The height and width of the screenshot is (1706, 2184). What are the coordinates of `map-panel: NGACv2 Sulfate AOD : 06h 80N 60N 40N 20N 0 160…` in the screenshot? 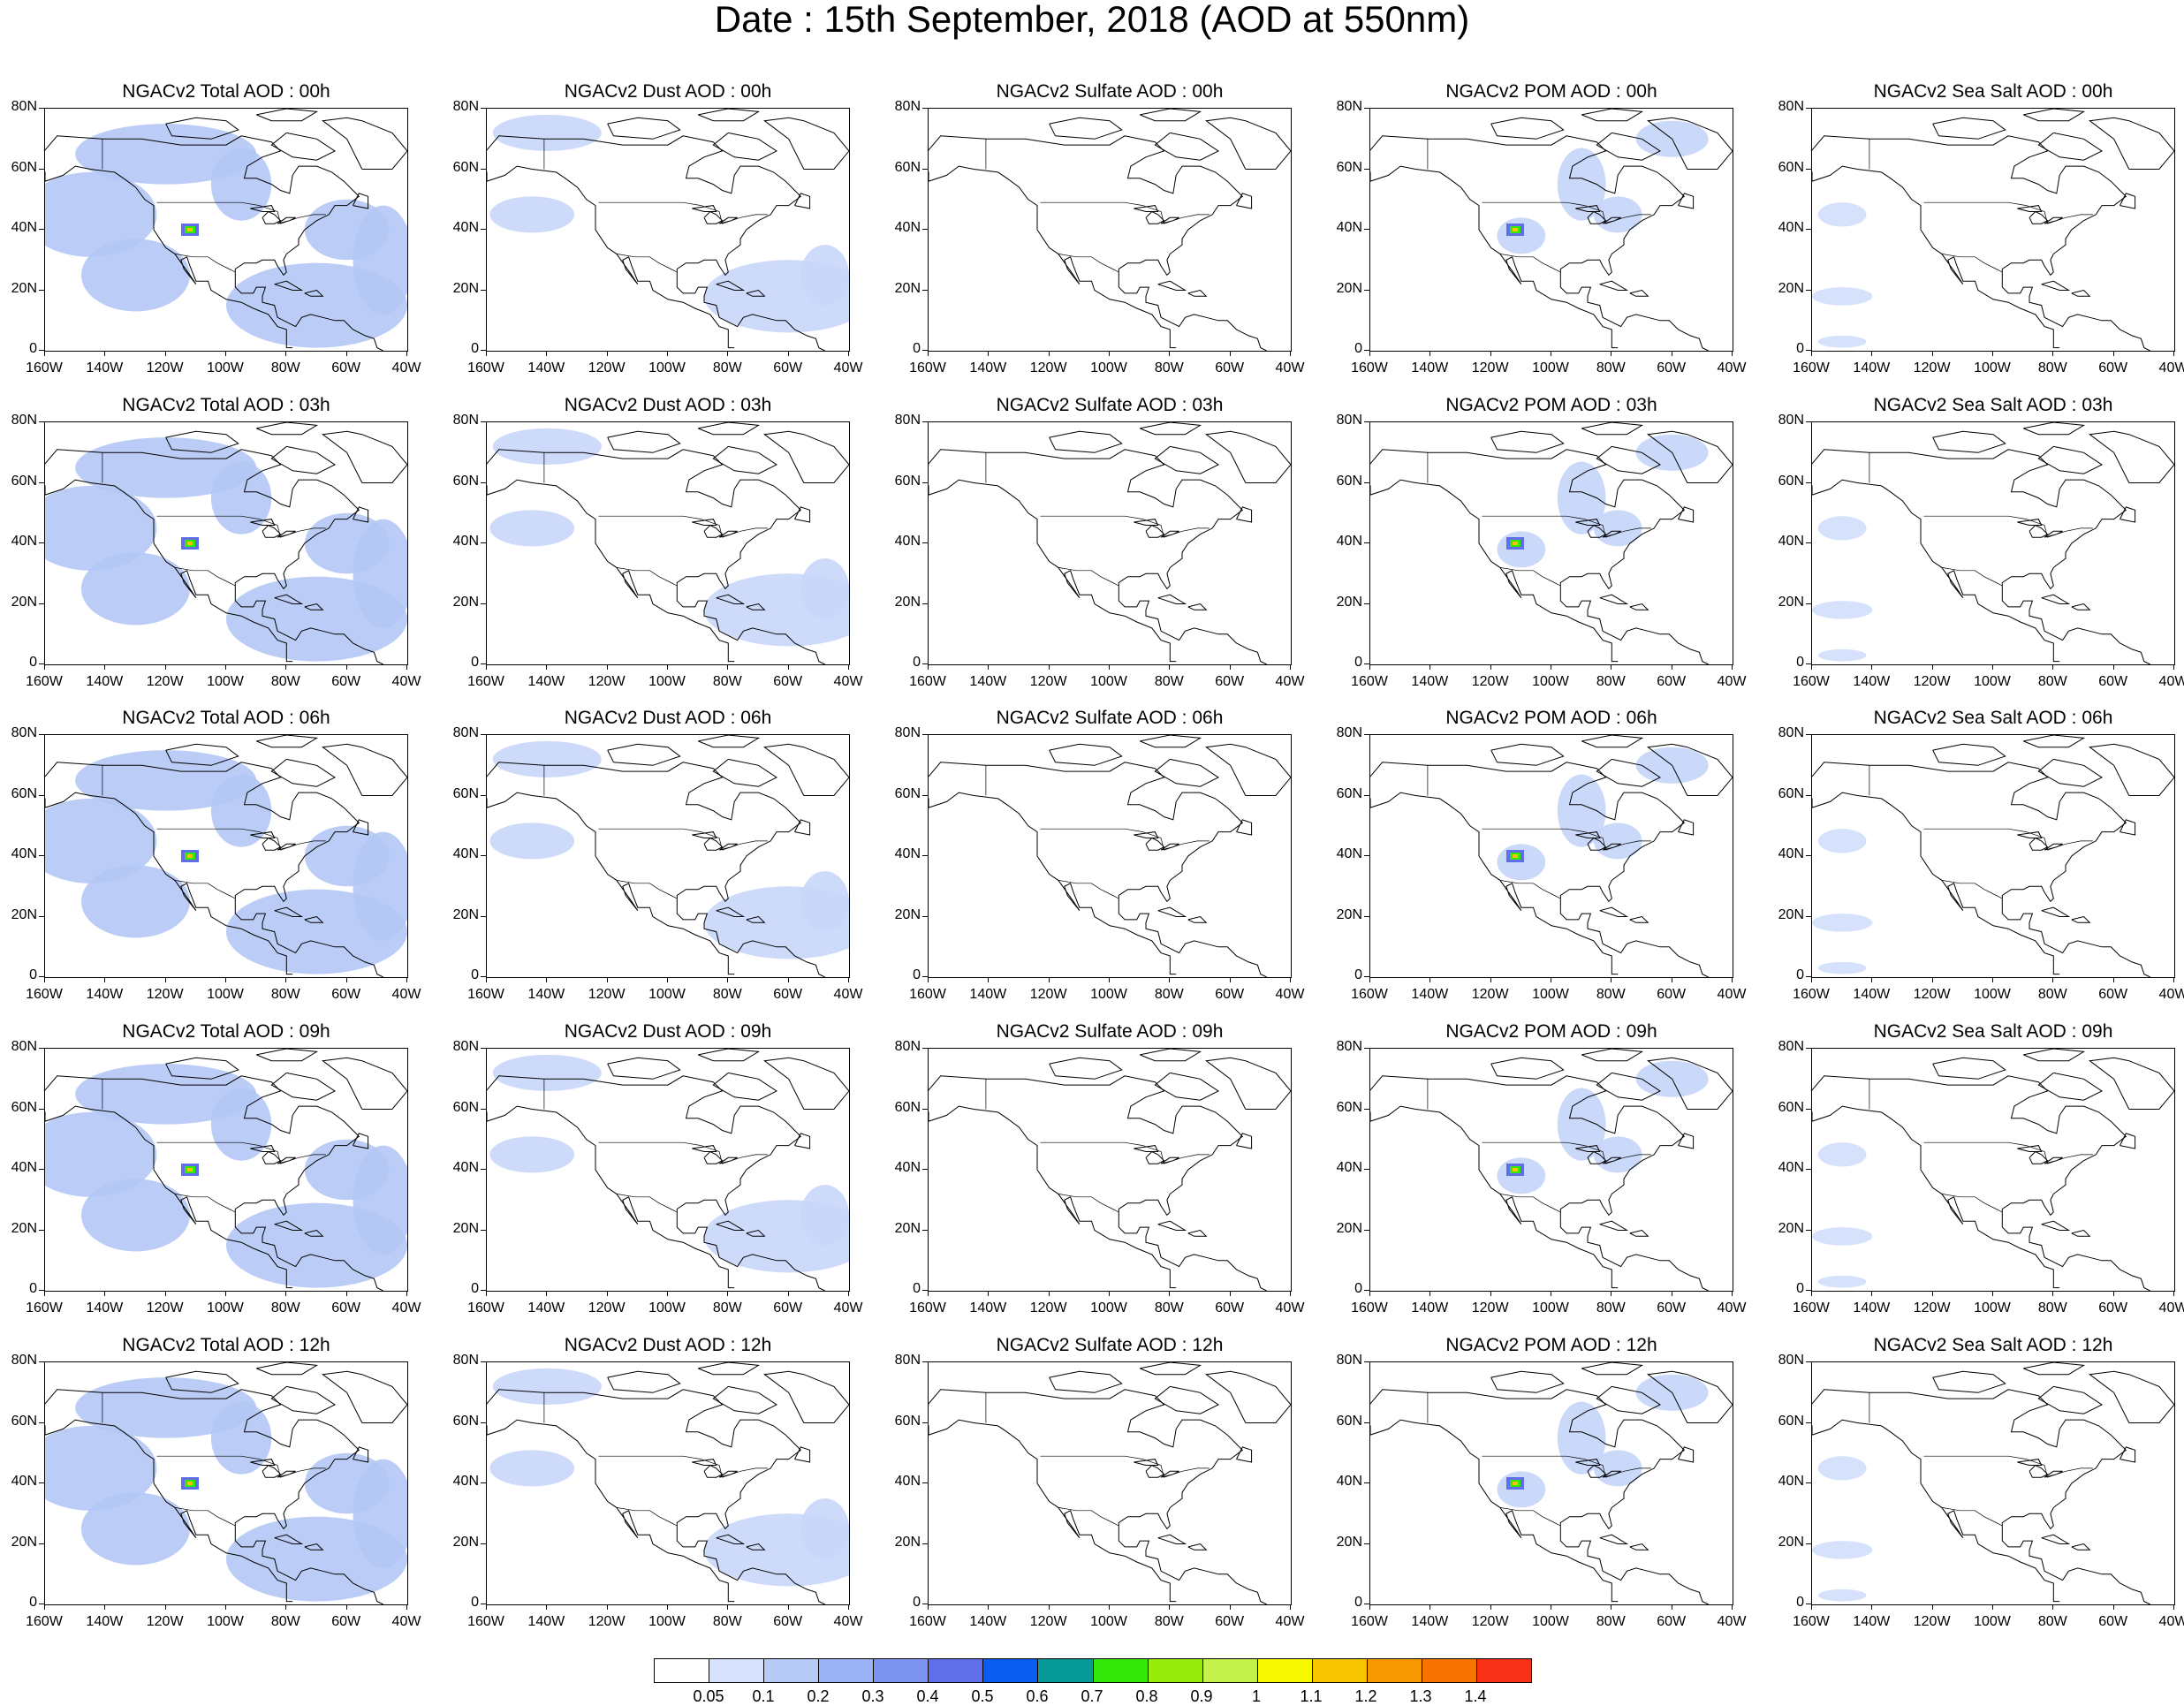 It's located at (1100, 855).